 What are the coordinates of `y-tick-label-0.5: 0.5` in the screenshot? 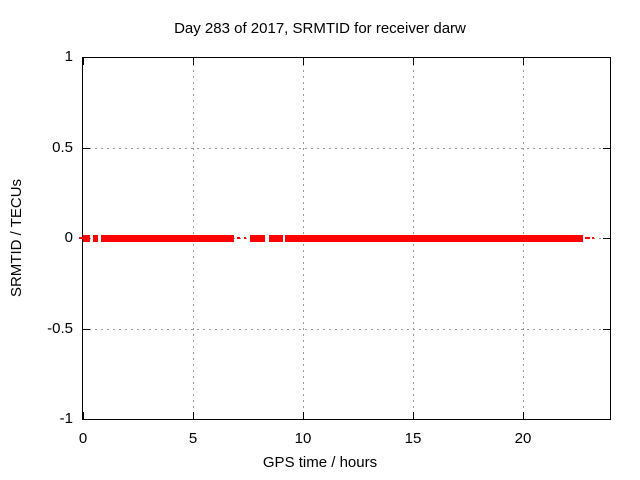 It's located at (62, 147).